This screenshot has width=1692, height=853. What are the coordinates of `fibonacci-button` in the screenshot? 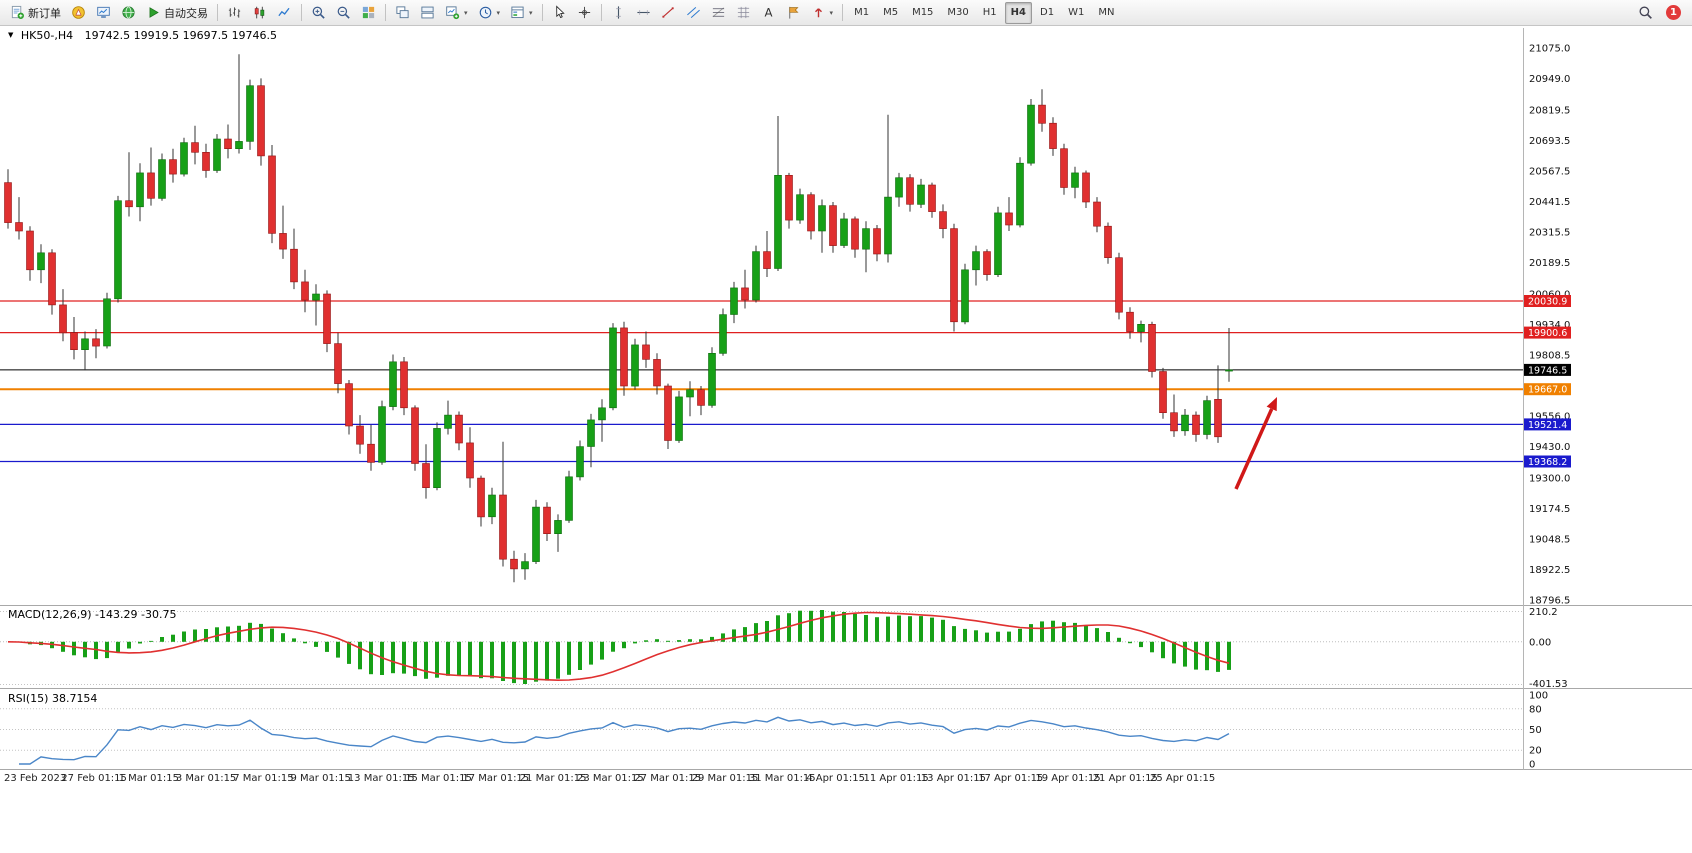 It's located at (718, 12).